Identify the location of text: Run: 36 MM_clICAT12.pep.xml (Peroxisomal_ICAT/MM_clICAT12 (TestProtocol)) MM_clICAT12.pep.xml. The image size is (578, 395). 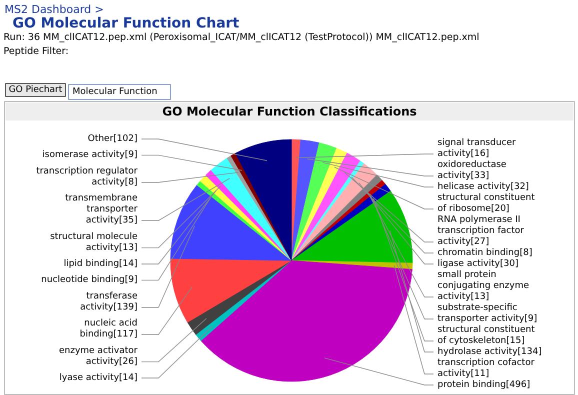
(242, 37).